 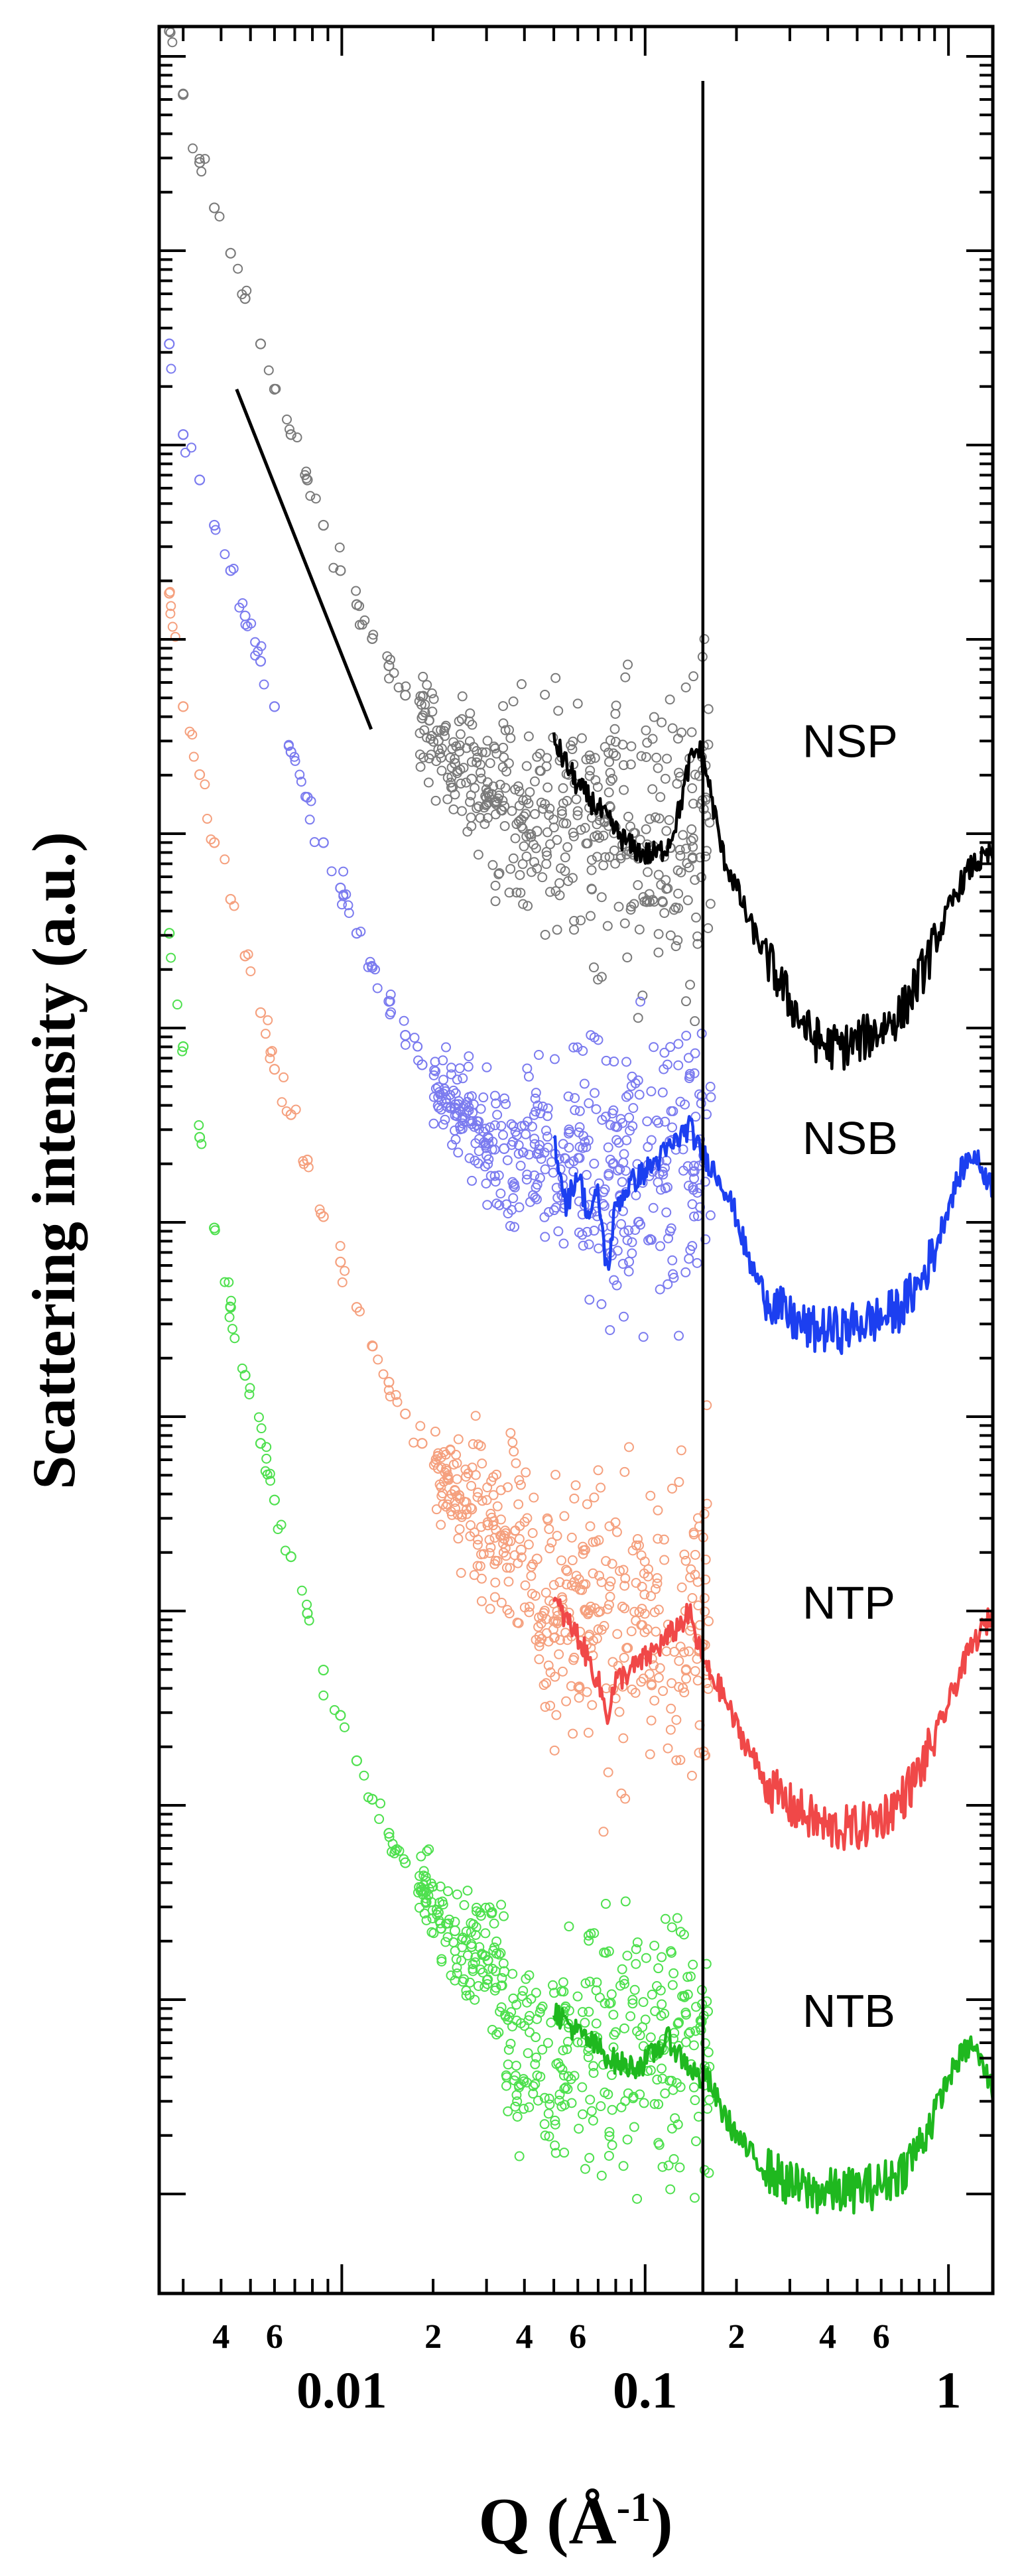 I want to click on series-label-ntb: NTB, so click(x=848, y=2011).